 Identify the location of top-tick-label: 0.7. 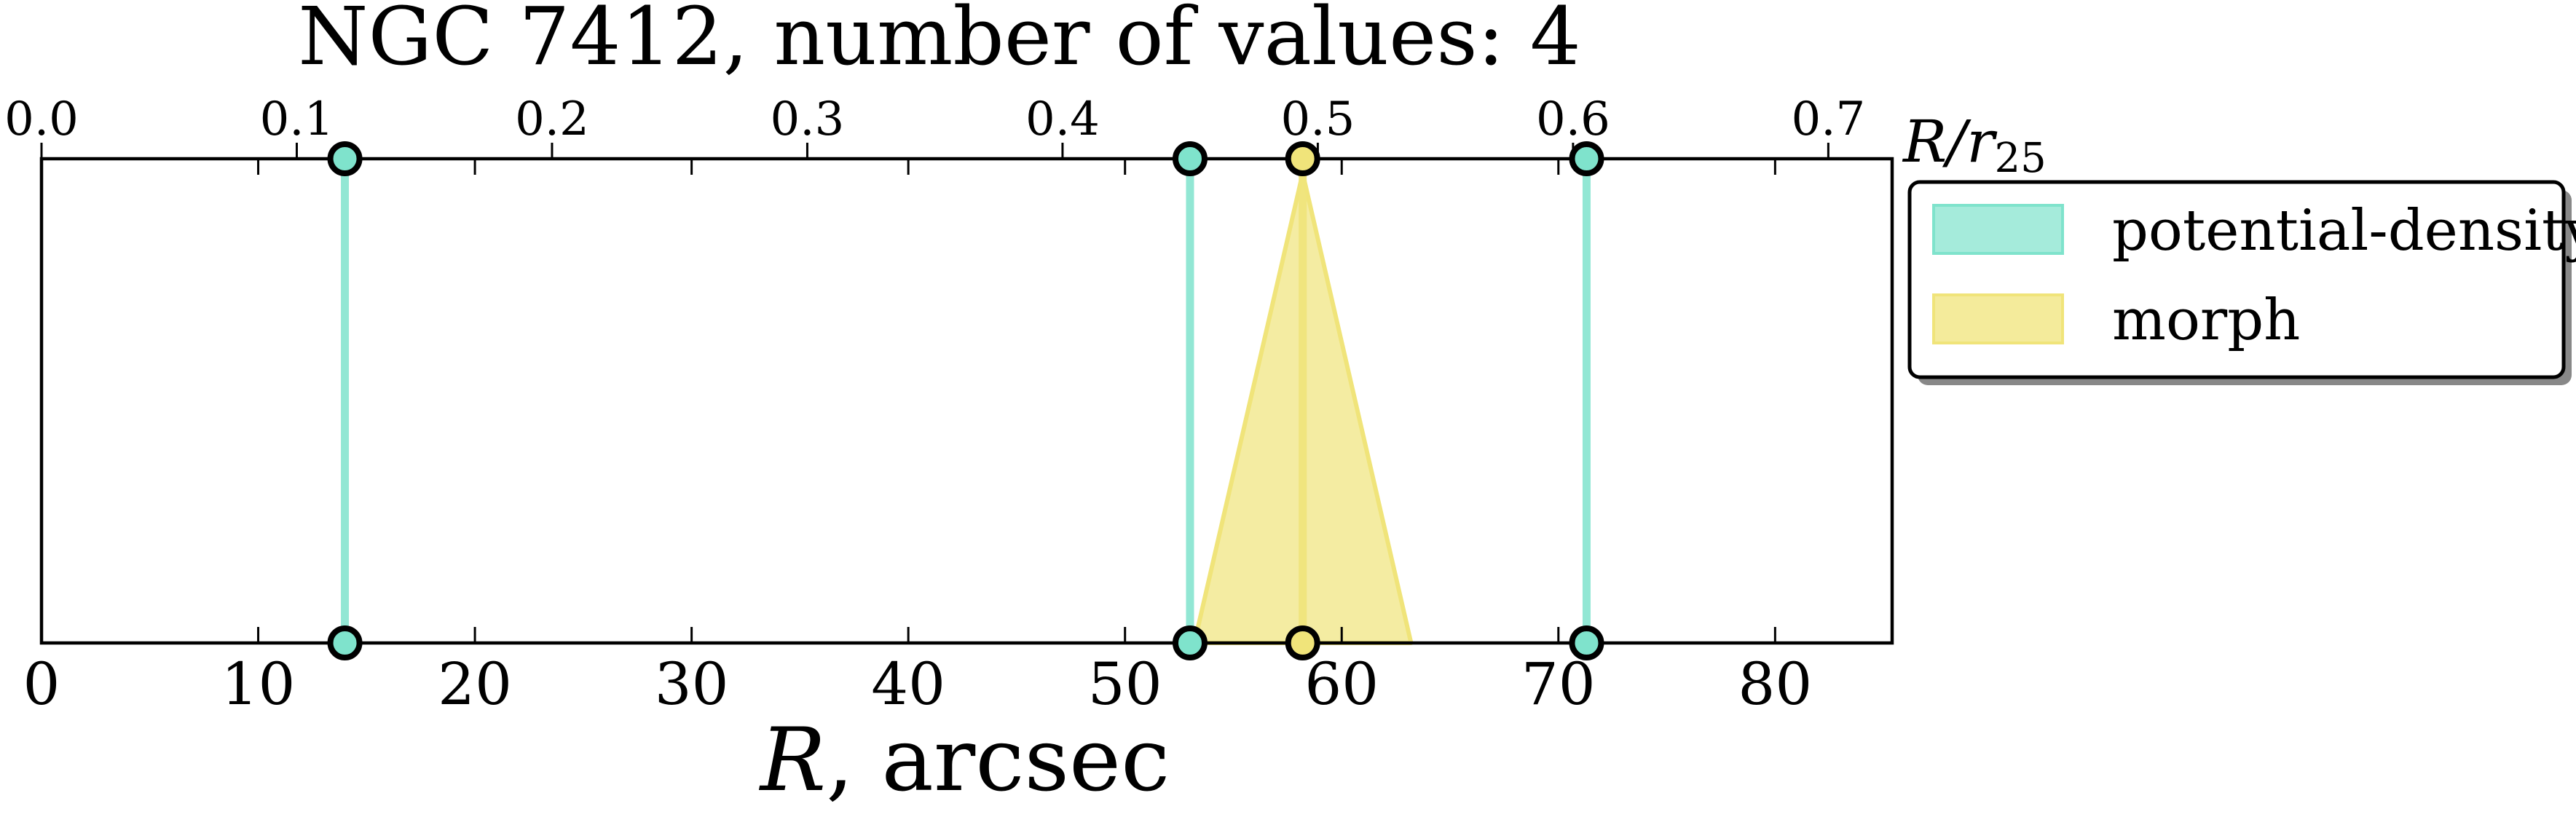
(1828, 119).